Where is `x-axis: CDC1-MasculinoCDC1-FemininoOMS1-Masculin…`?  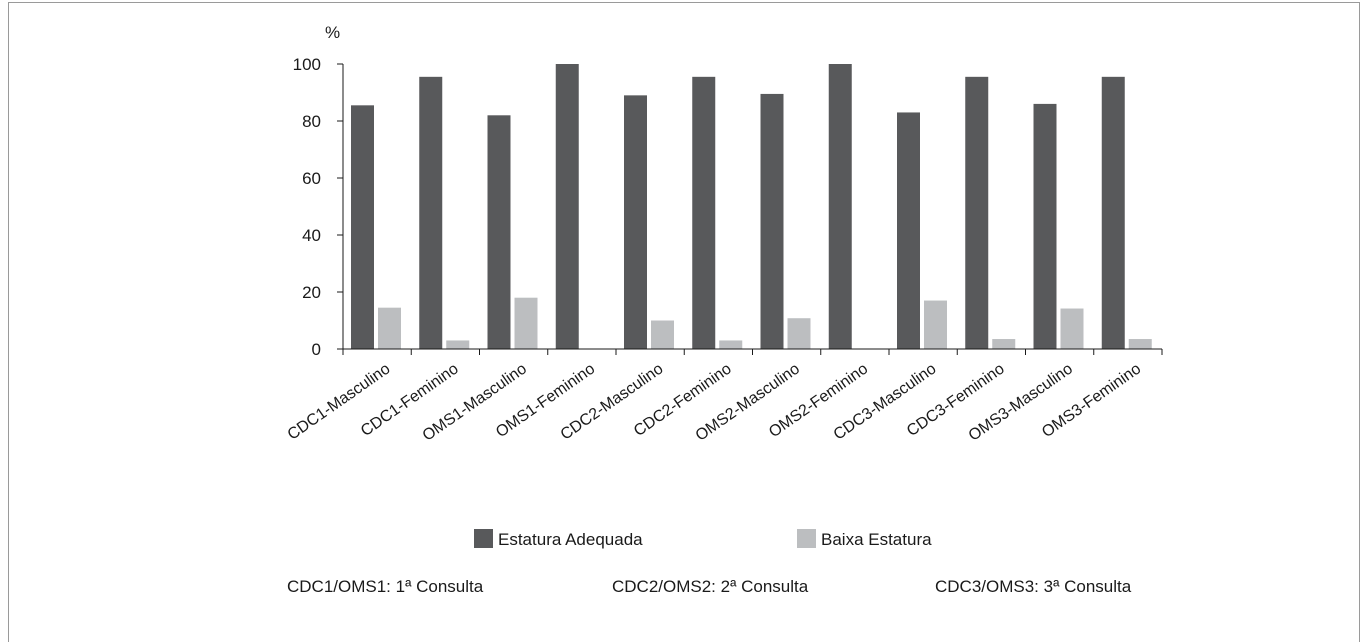
x-axis: CDC1-MasculinoCDC1-FemininoOMS1-Masculin… is located at coordinates (724, 396).